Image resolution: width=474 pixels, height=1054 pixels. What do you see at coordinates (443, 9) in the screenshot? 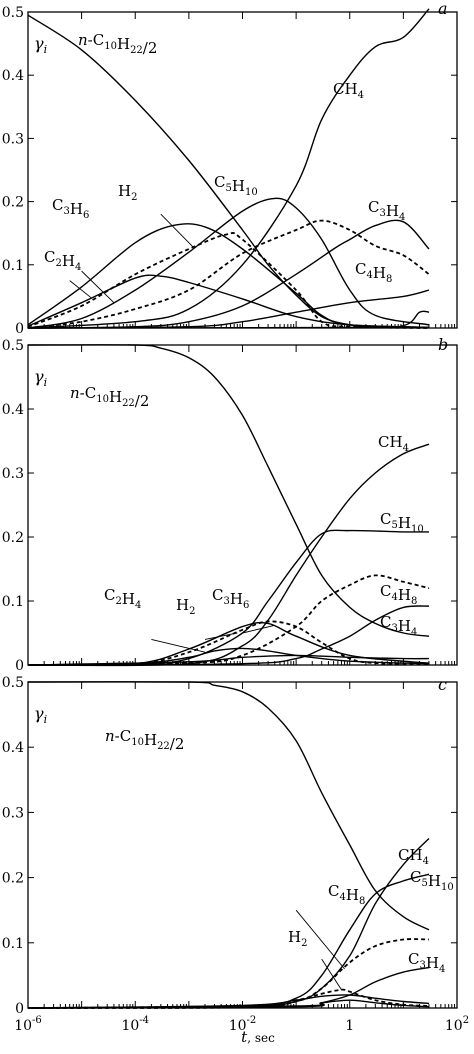
I see `panel-letter: a` at bounding box center [443, 9].